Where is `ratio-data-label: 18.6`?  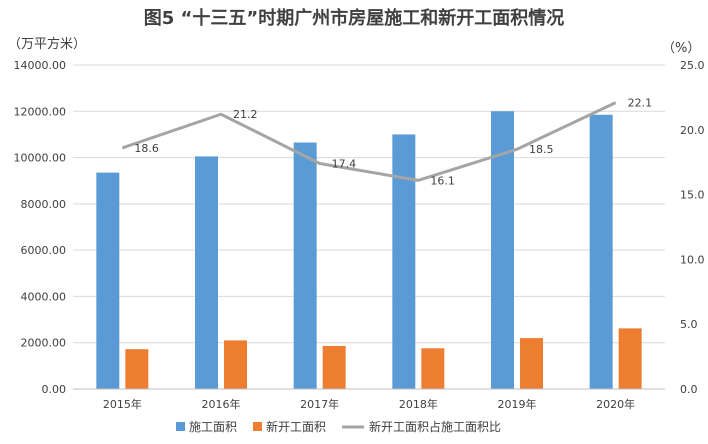
ratio-data-label: 18.6 is located at coordinates (146, 148).